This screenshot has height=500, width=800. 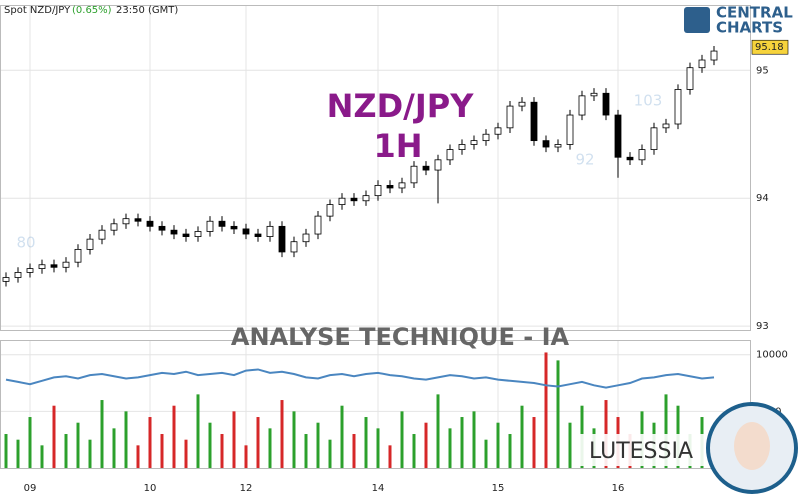 I want to click on y-tick-label: 93, so click(x=762, y=326).